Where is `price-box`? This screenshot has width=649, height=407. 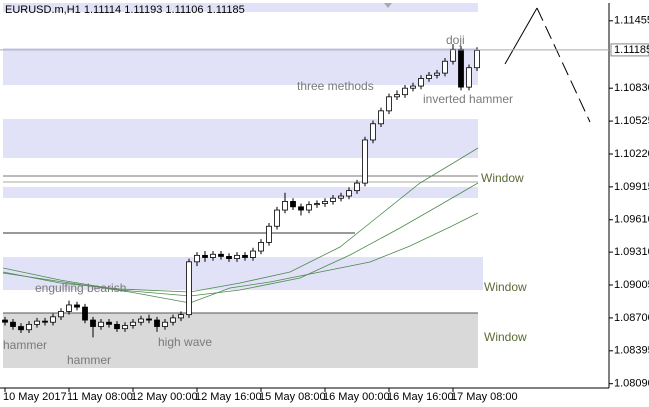 price-box is located at coordinates (629, 50).